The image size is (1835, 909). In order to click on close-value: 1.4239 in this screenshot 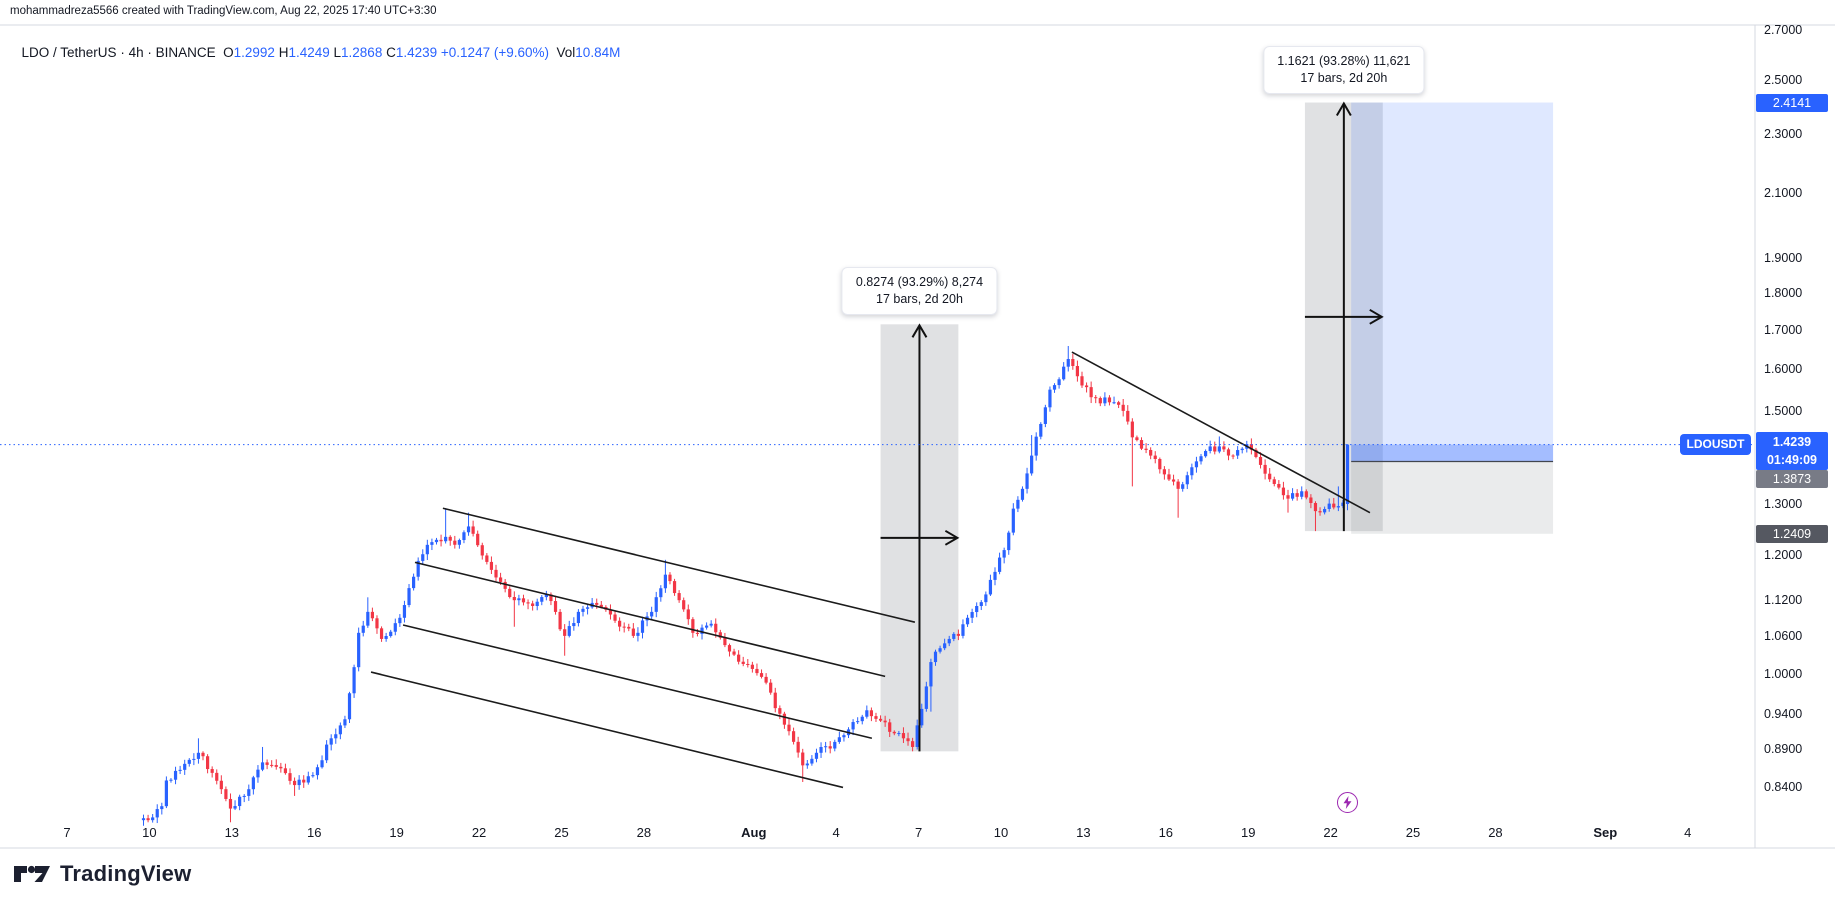, I will do `click(416, 52)`.